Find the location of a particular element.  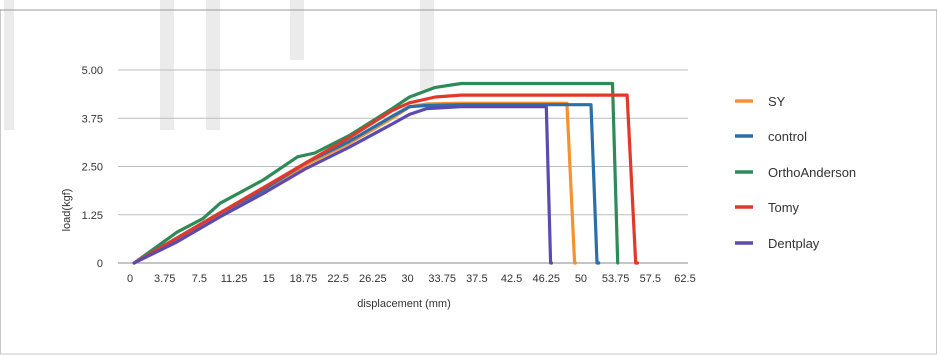

legend-label: OrthoAnderson is located at coordinates (812, 172).